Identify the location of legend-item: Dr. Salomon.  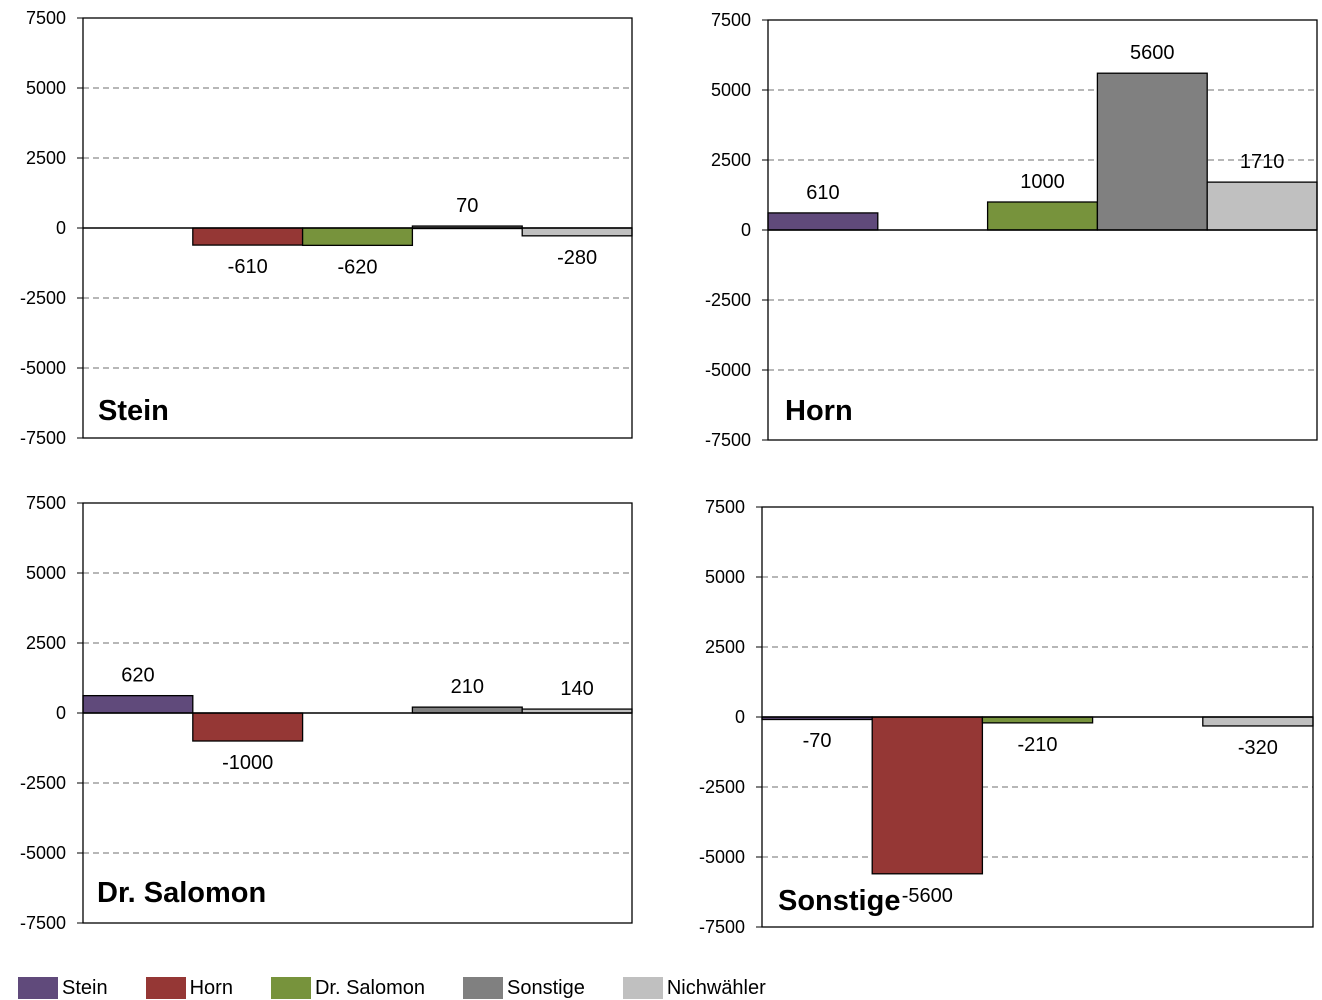
(348, 988).